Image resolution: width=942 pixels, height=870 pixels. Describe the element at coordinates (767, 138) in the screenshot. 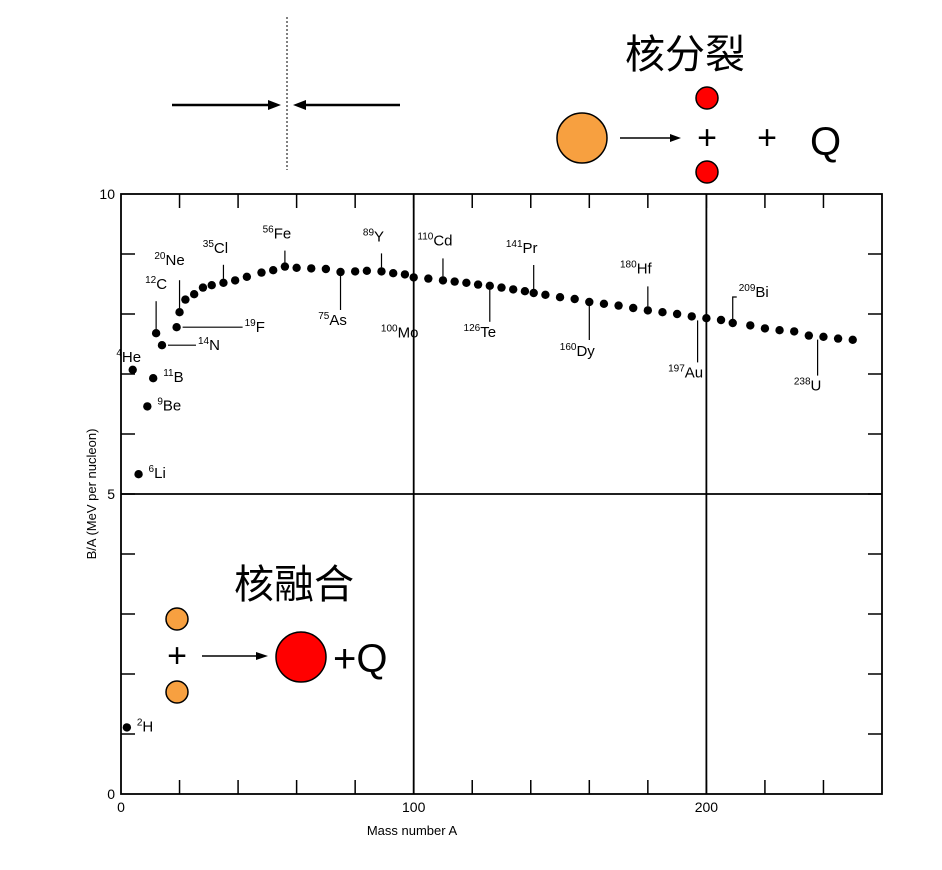

I see `fission-plus-sign-2: +` at that location.